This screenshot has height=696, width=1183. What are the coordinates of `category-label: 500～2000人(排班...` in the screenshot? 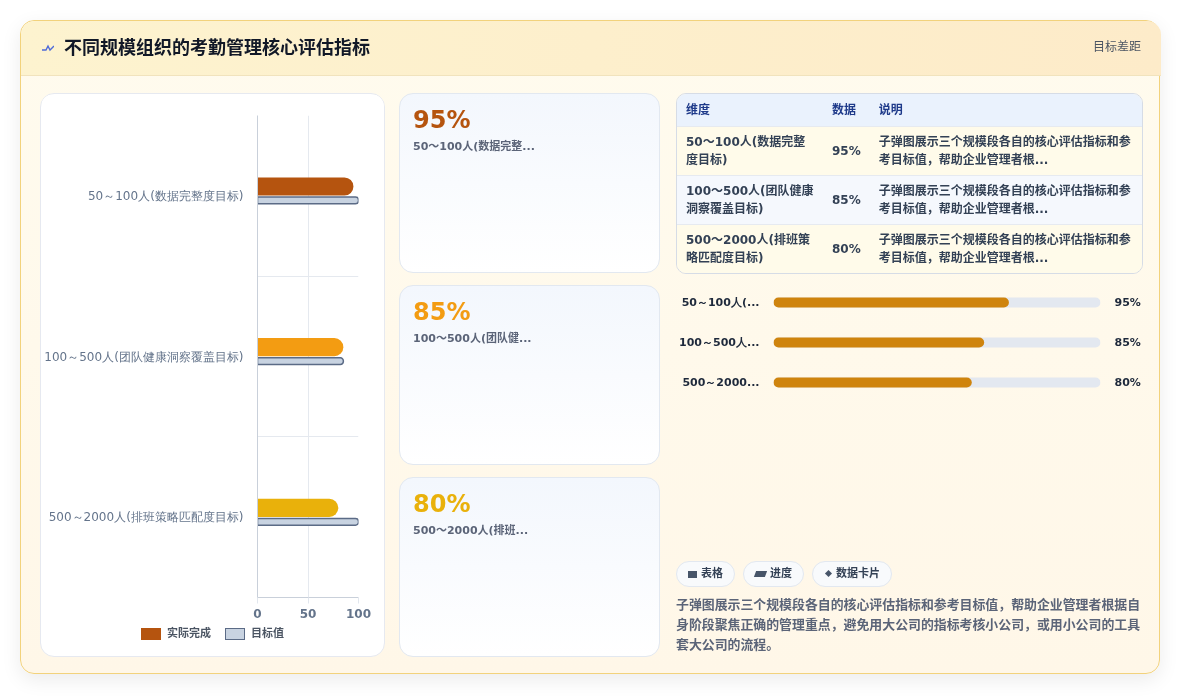 It's located at (471, 531).